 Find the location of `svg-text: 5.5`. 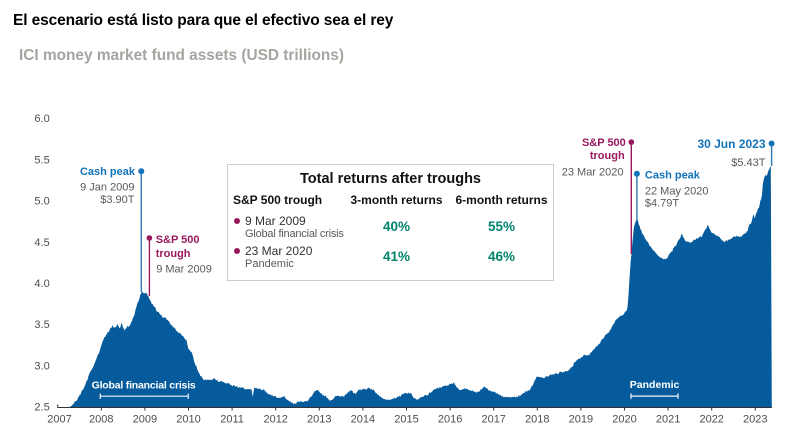

svg-text: 5.5 is located at coordinates (41, 160).